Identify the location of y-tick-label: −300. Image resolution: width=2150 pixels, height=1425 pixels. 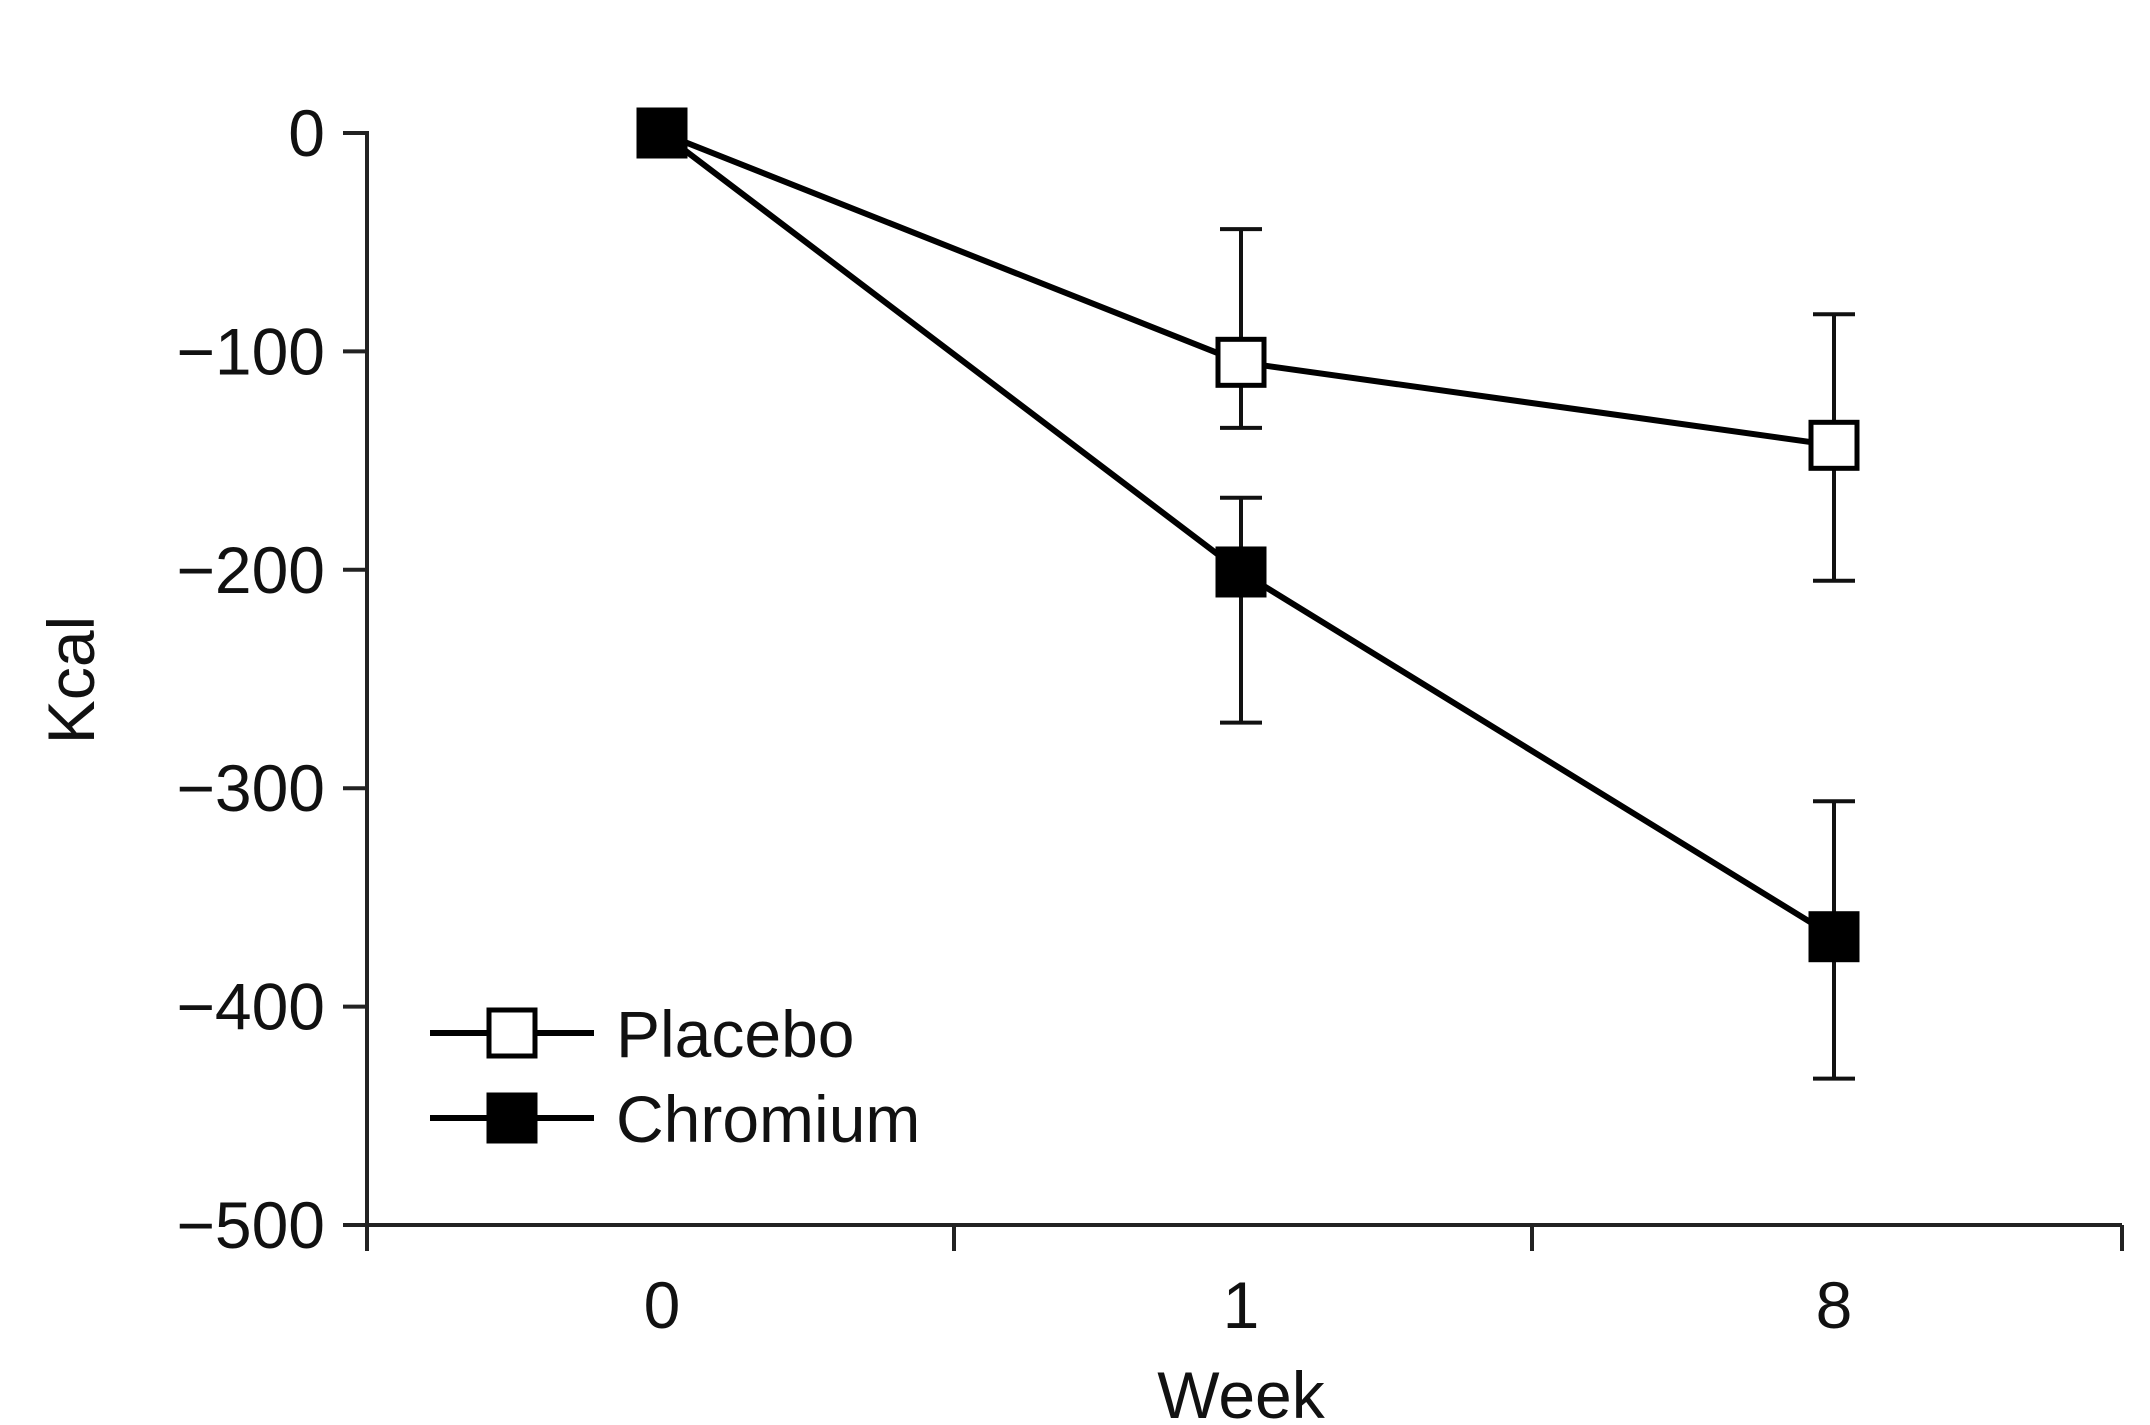
(250, 788).